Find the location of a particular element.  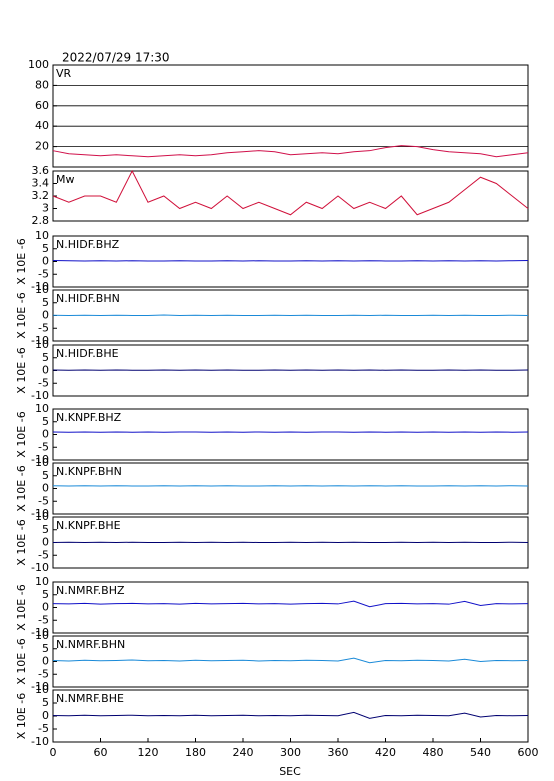

y-tick-label: 3 is located at coordinates (45, 208).